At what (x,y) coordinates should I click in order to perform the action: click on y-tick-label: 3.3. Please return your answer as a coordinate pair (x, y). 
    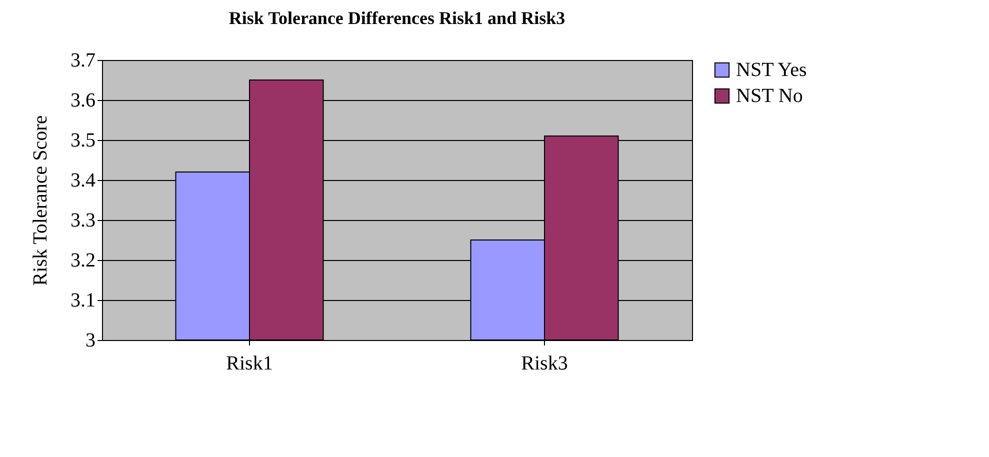
    Looking at the image, I should click on (83, 221).